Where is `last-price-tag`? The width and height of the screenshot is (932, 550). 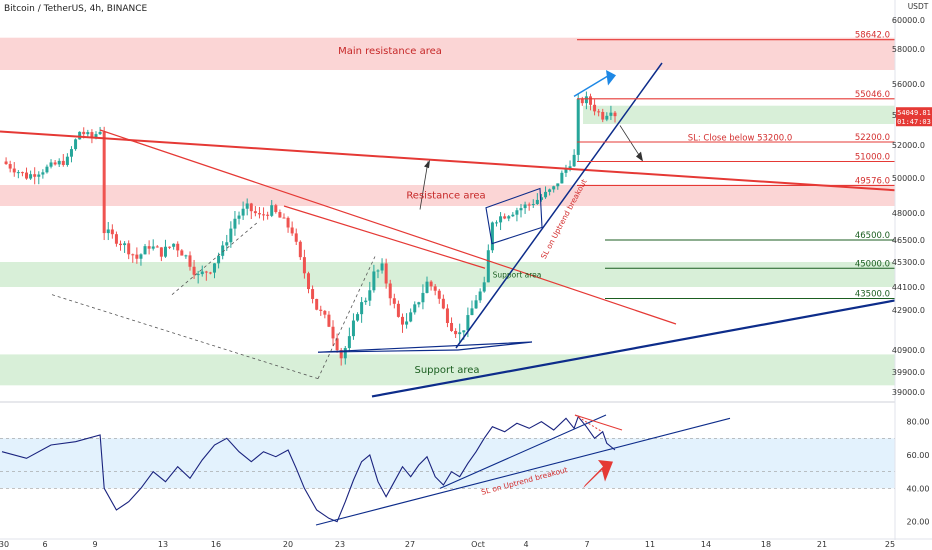 last-price-tag is located at coordinates (914, 117).